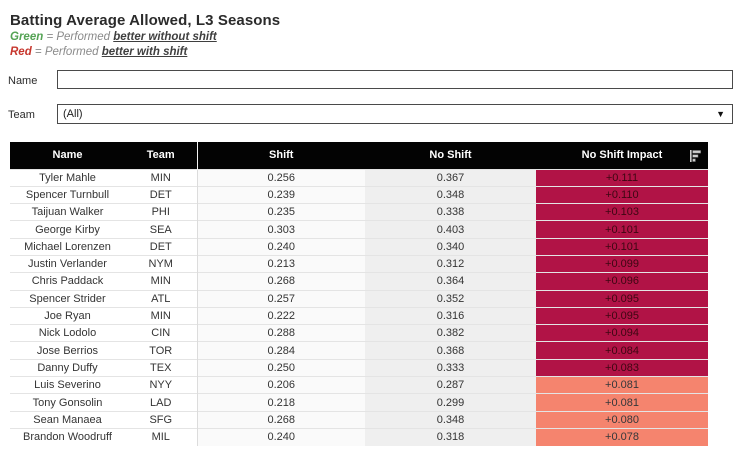 Image resolution: width=736 pixels, height=454 pixels. I want to click on shift-value: 0.235, so click(281, 212).